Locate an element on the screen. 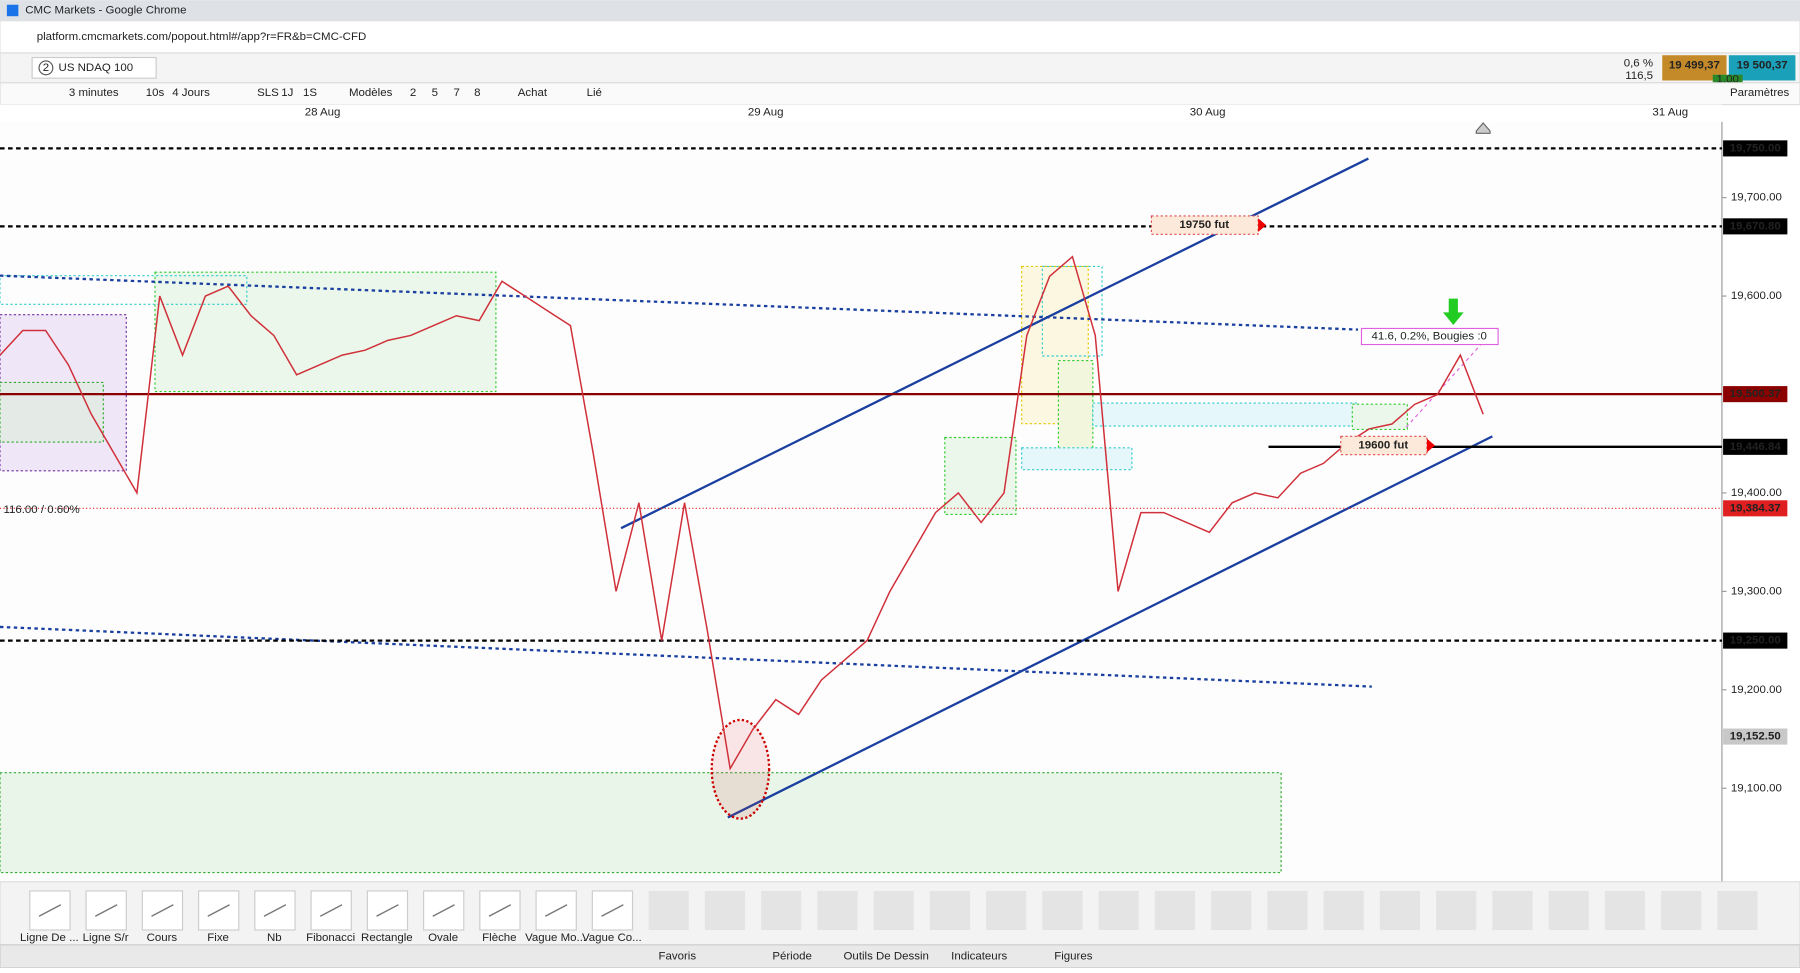 The height and width of the screenshot is (973, 1800). instrument-name: US NDAQ 100 is located at coordinates (96, 68).